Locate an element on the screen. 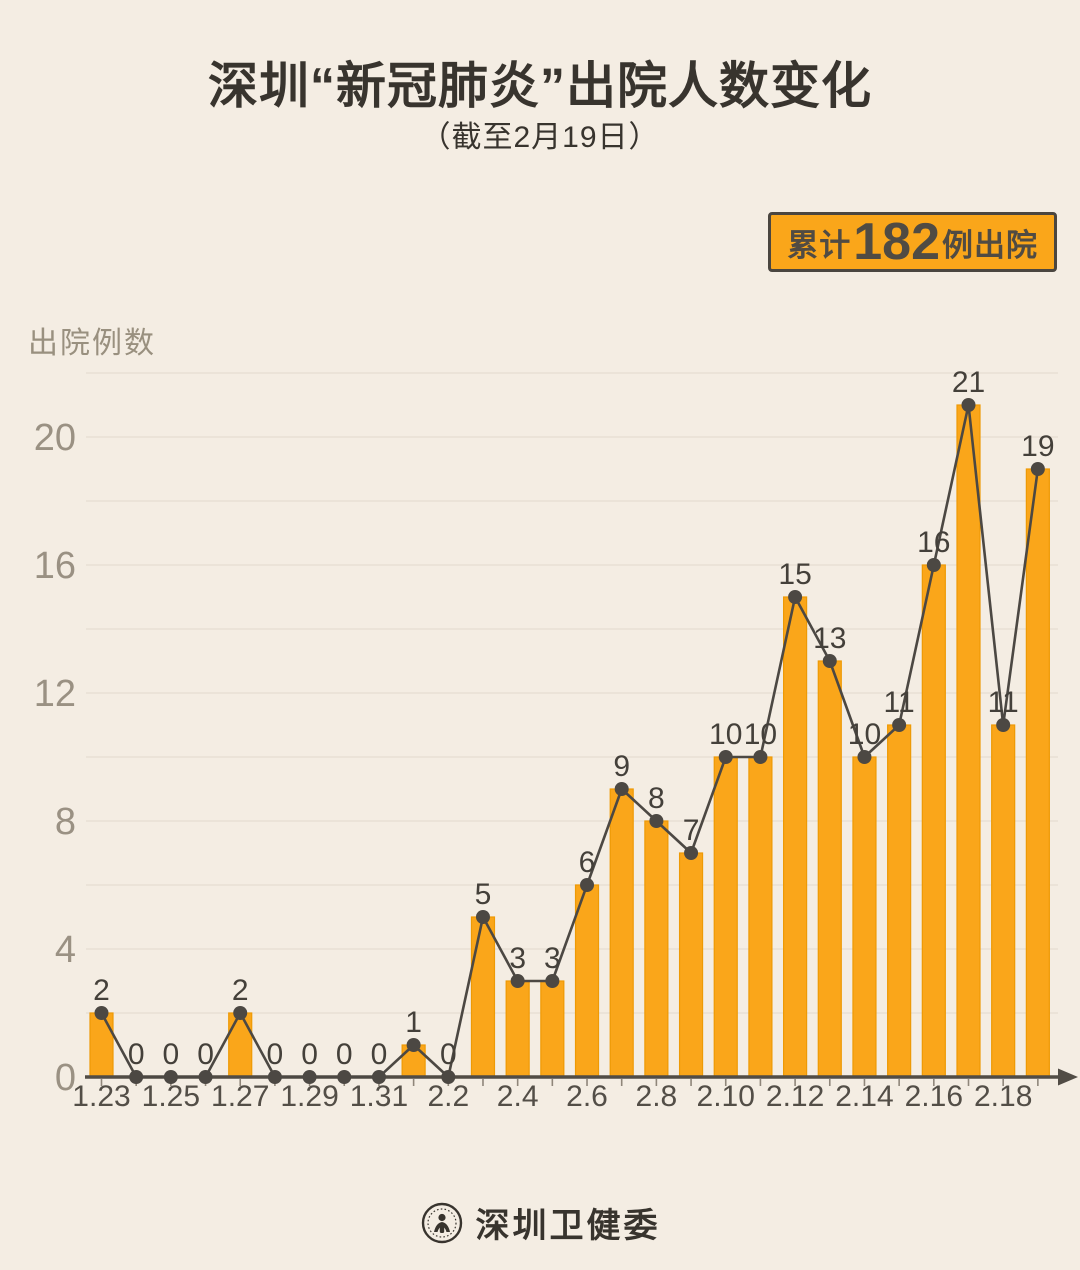 The width and height of the screenshot is (1080, 1270). x-tick-label: 2.16 is located at coordinates (934, 1096).